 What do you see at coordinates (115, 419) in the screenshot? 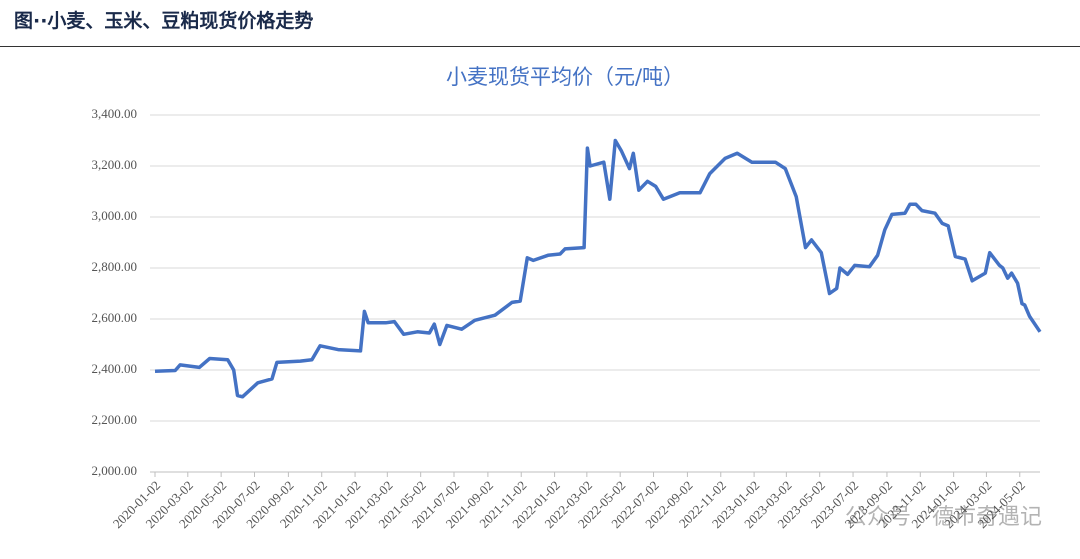
I see `y-tick-label: 2,200.00` at bounding box center [115, 419].